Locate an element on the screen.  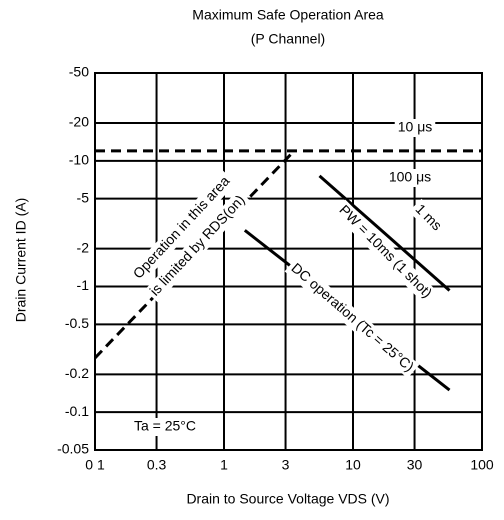
y-tick-label: -2 is located at coordinates (83, 247).